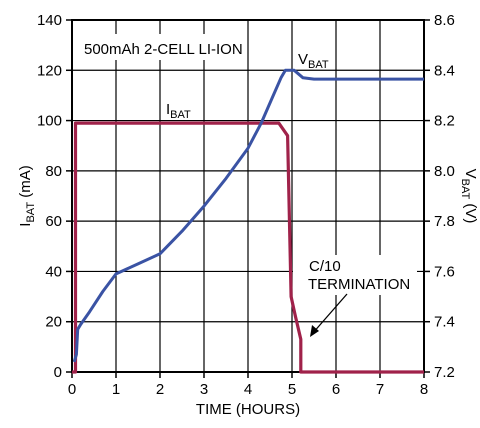 The width and height of the screenshot is (480, 428). What do you see at coordinates (53, 171) in the screenshot?
I see `y-left-tick-label: 80` at bounding box center [53, 171].